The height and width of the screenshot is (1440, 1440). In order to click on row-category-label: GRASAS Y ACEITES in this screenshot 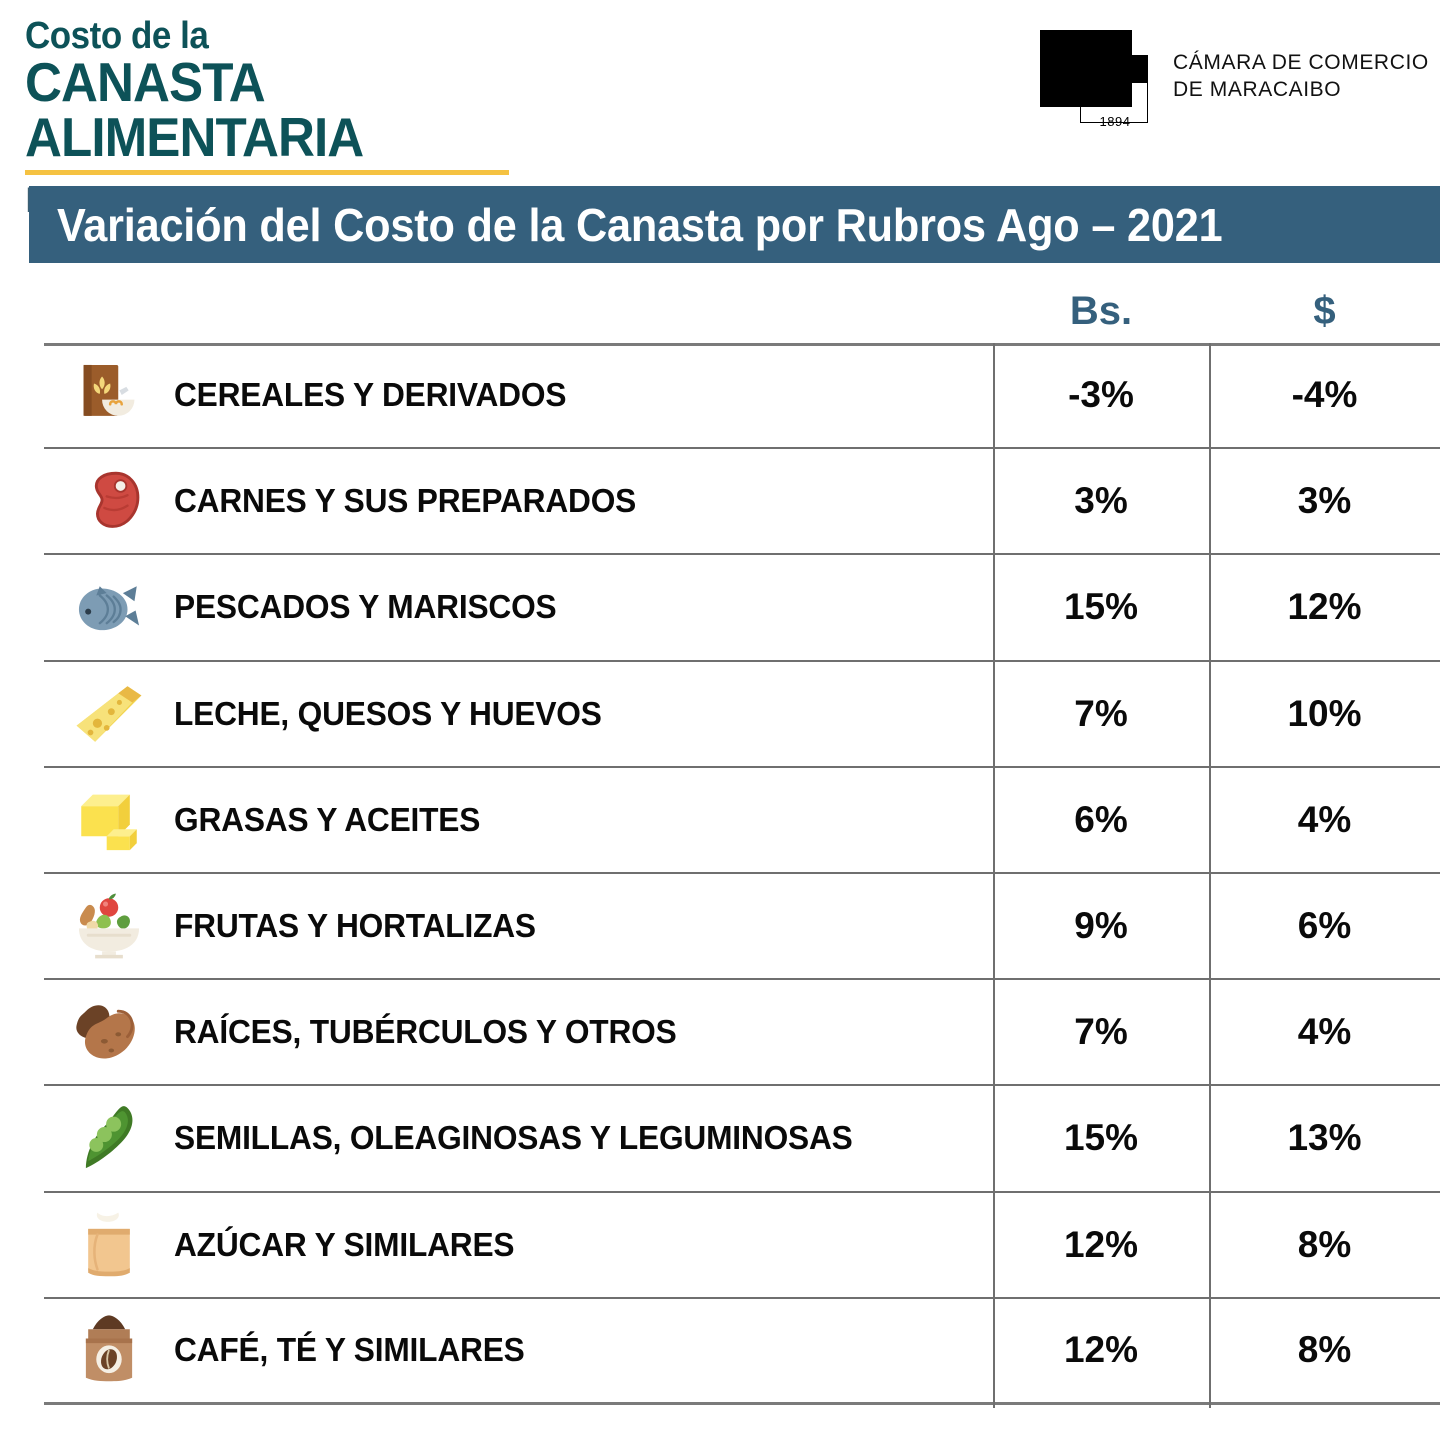, I will do `click(327, 819)`.